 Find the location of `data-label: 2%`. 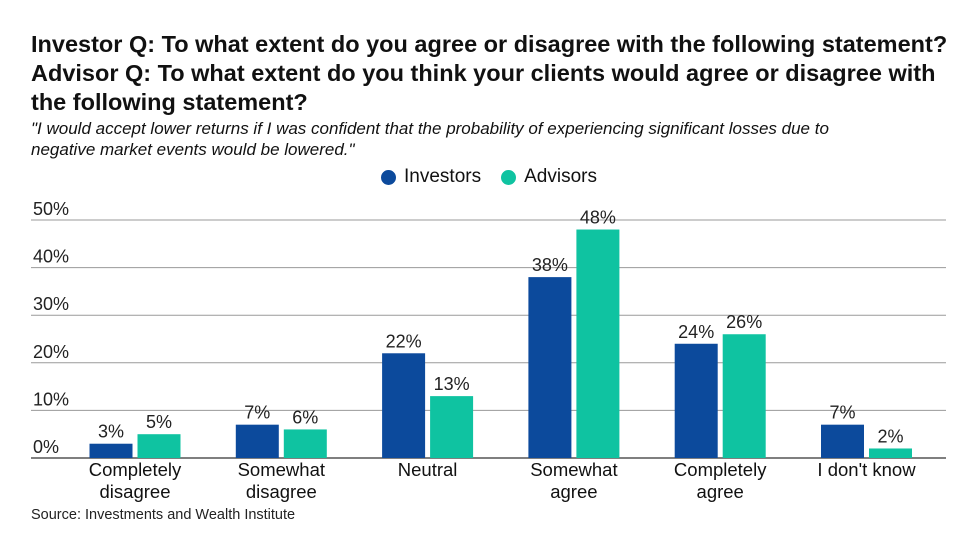

data-label: 2% is located at coordinates (890, 436).